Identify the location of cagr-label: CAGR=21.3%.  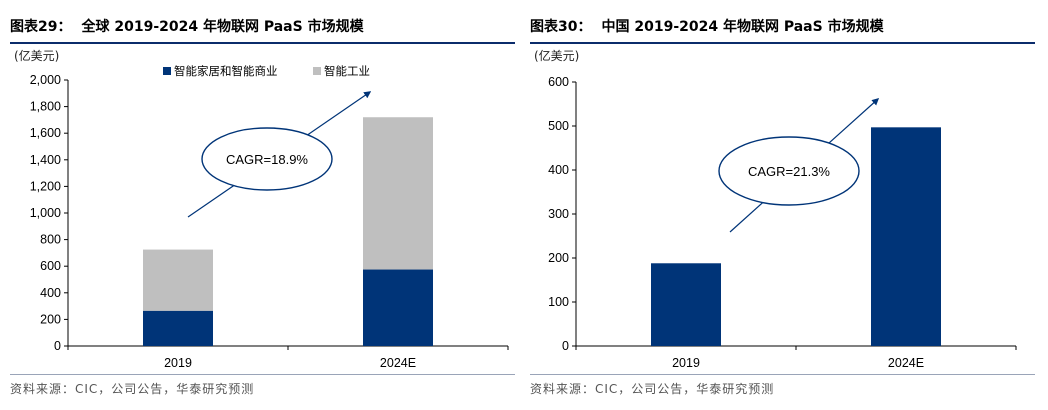
(789, 171).